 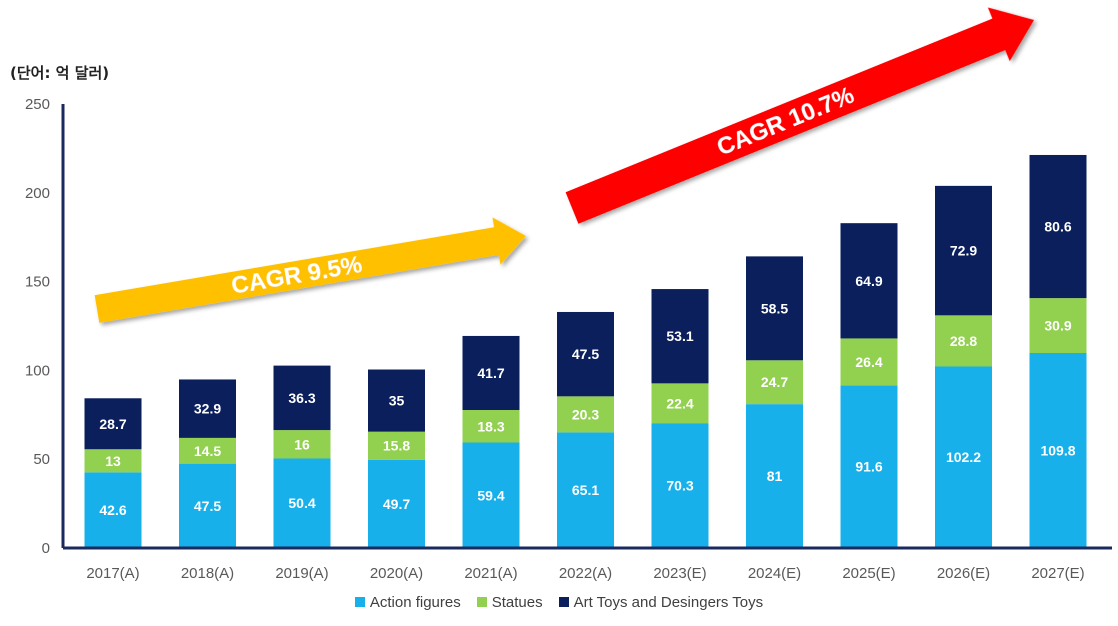 I want to click on x-tick-label: 2024(E), so click(x=774, y=573).